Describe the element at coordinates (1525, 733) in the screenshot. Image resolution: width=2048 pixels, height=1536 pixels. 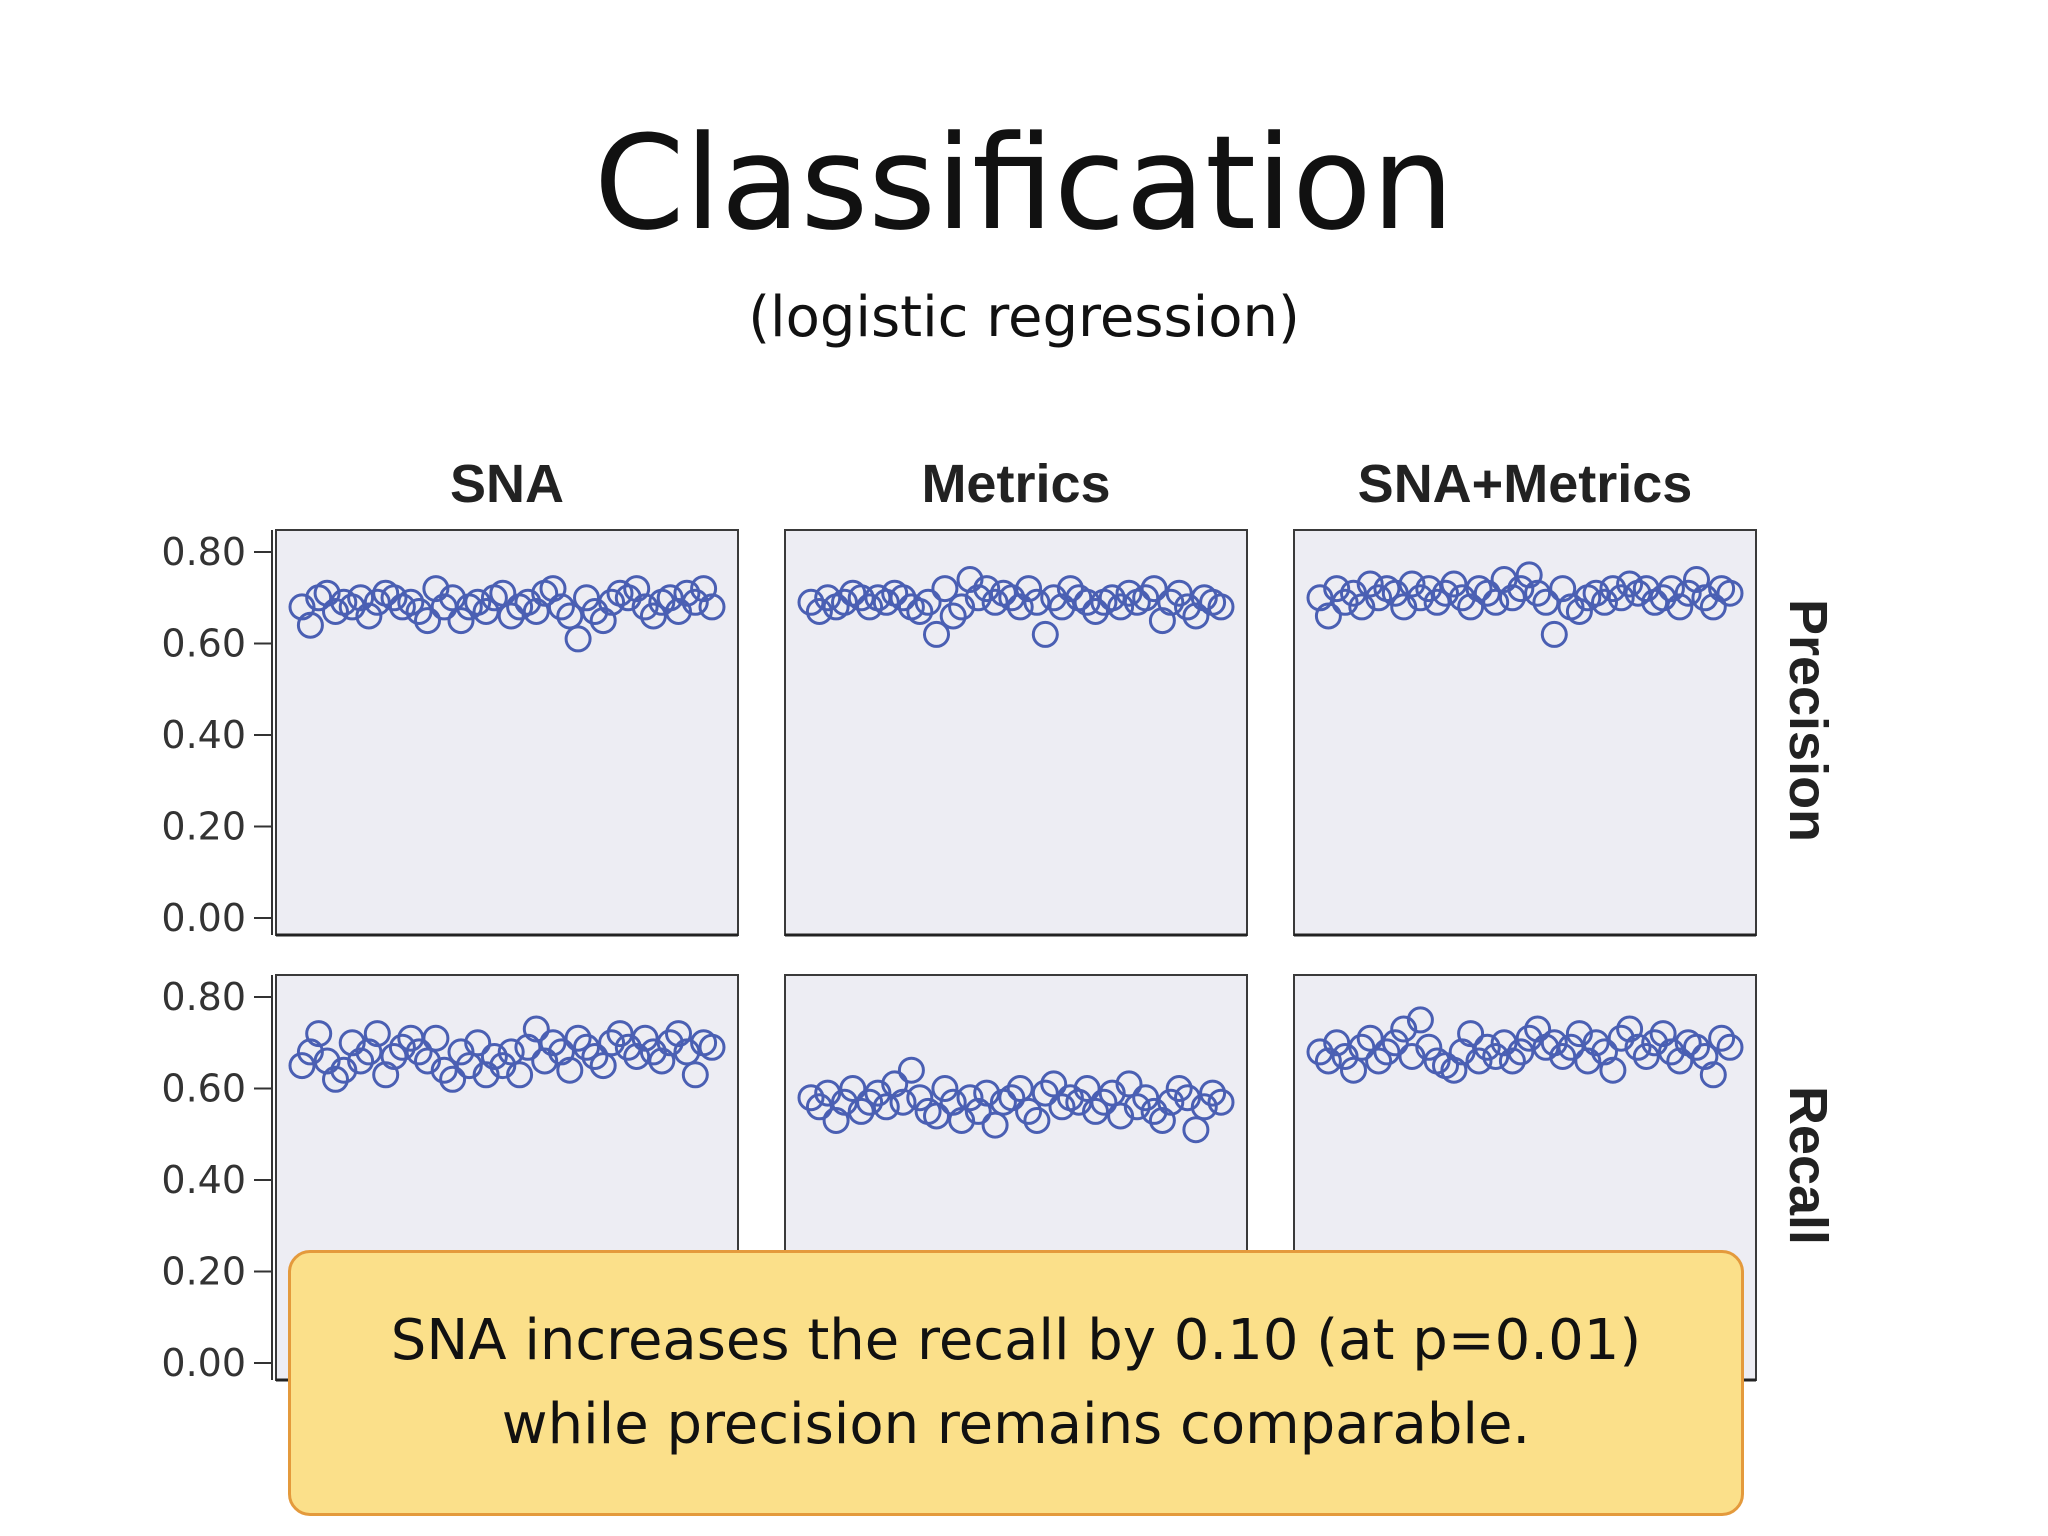
I see `panel-precision-sna-metrics` at that location.